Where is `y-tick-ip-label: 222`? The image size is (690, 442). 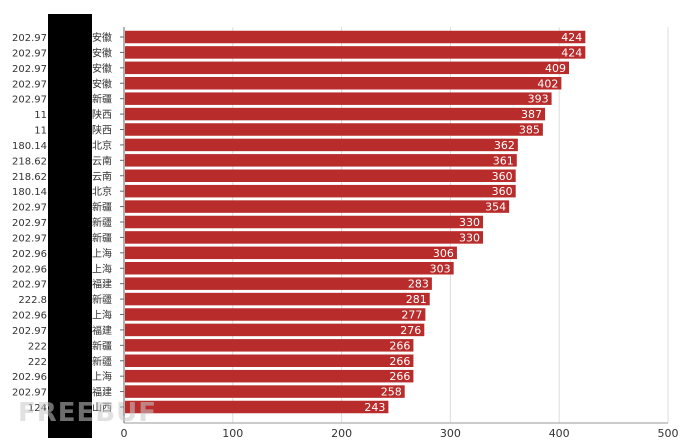
y-tick-ip-label: 222 is located at coordinates (37, 362).